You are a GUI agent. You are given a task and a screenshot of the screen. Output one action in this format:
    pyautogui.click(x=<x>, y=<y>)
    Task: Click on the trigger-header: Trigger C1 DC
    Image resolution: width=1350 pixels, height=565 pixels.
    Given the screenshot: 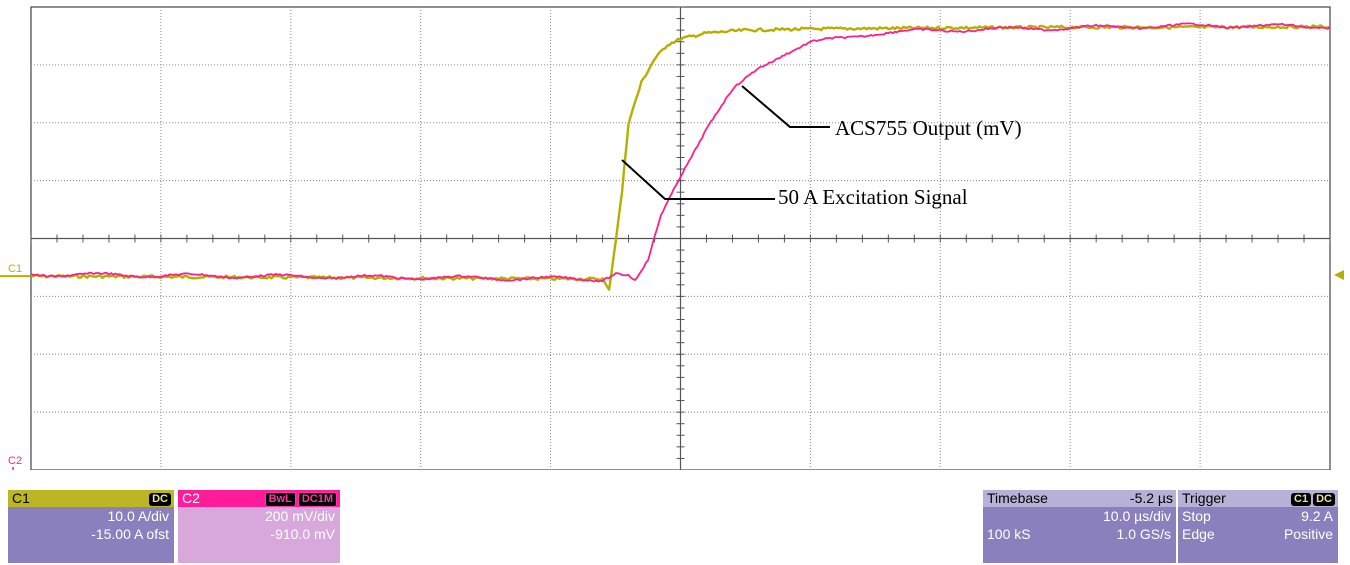 What is the action you would take?
    pyautogui.click(x=1258, y=498)
    